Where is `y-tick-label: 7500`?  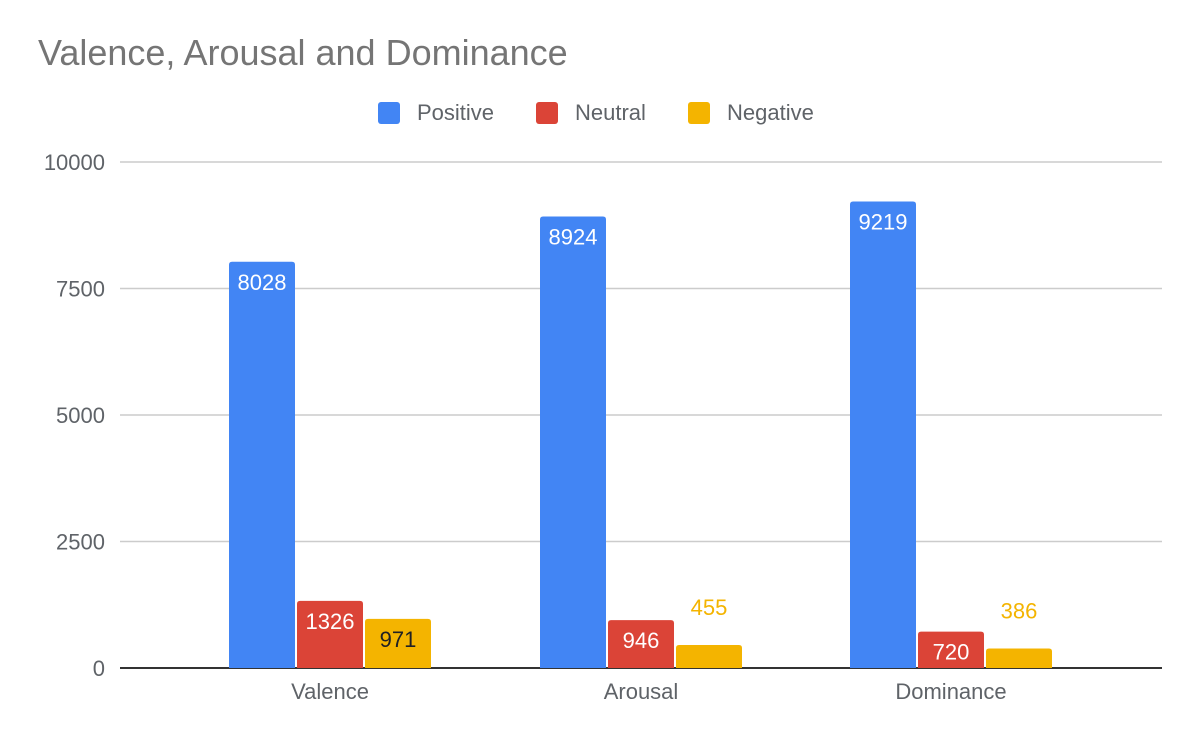 y-tick-label: 7500 is located at coordinates (80, 289).